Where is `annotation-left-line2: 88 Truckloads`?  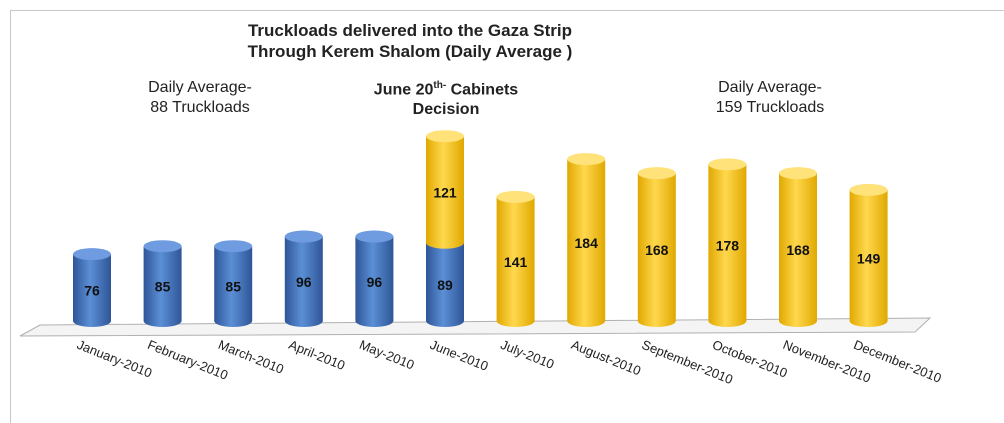
annotation-left-line2: 88 Truckloads is located at coordinates (200, 107).